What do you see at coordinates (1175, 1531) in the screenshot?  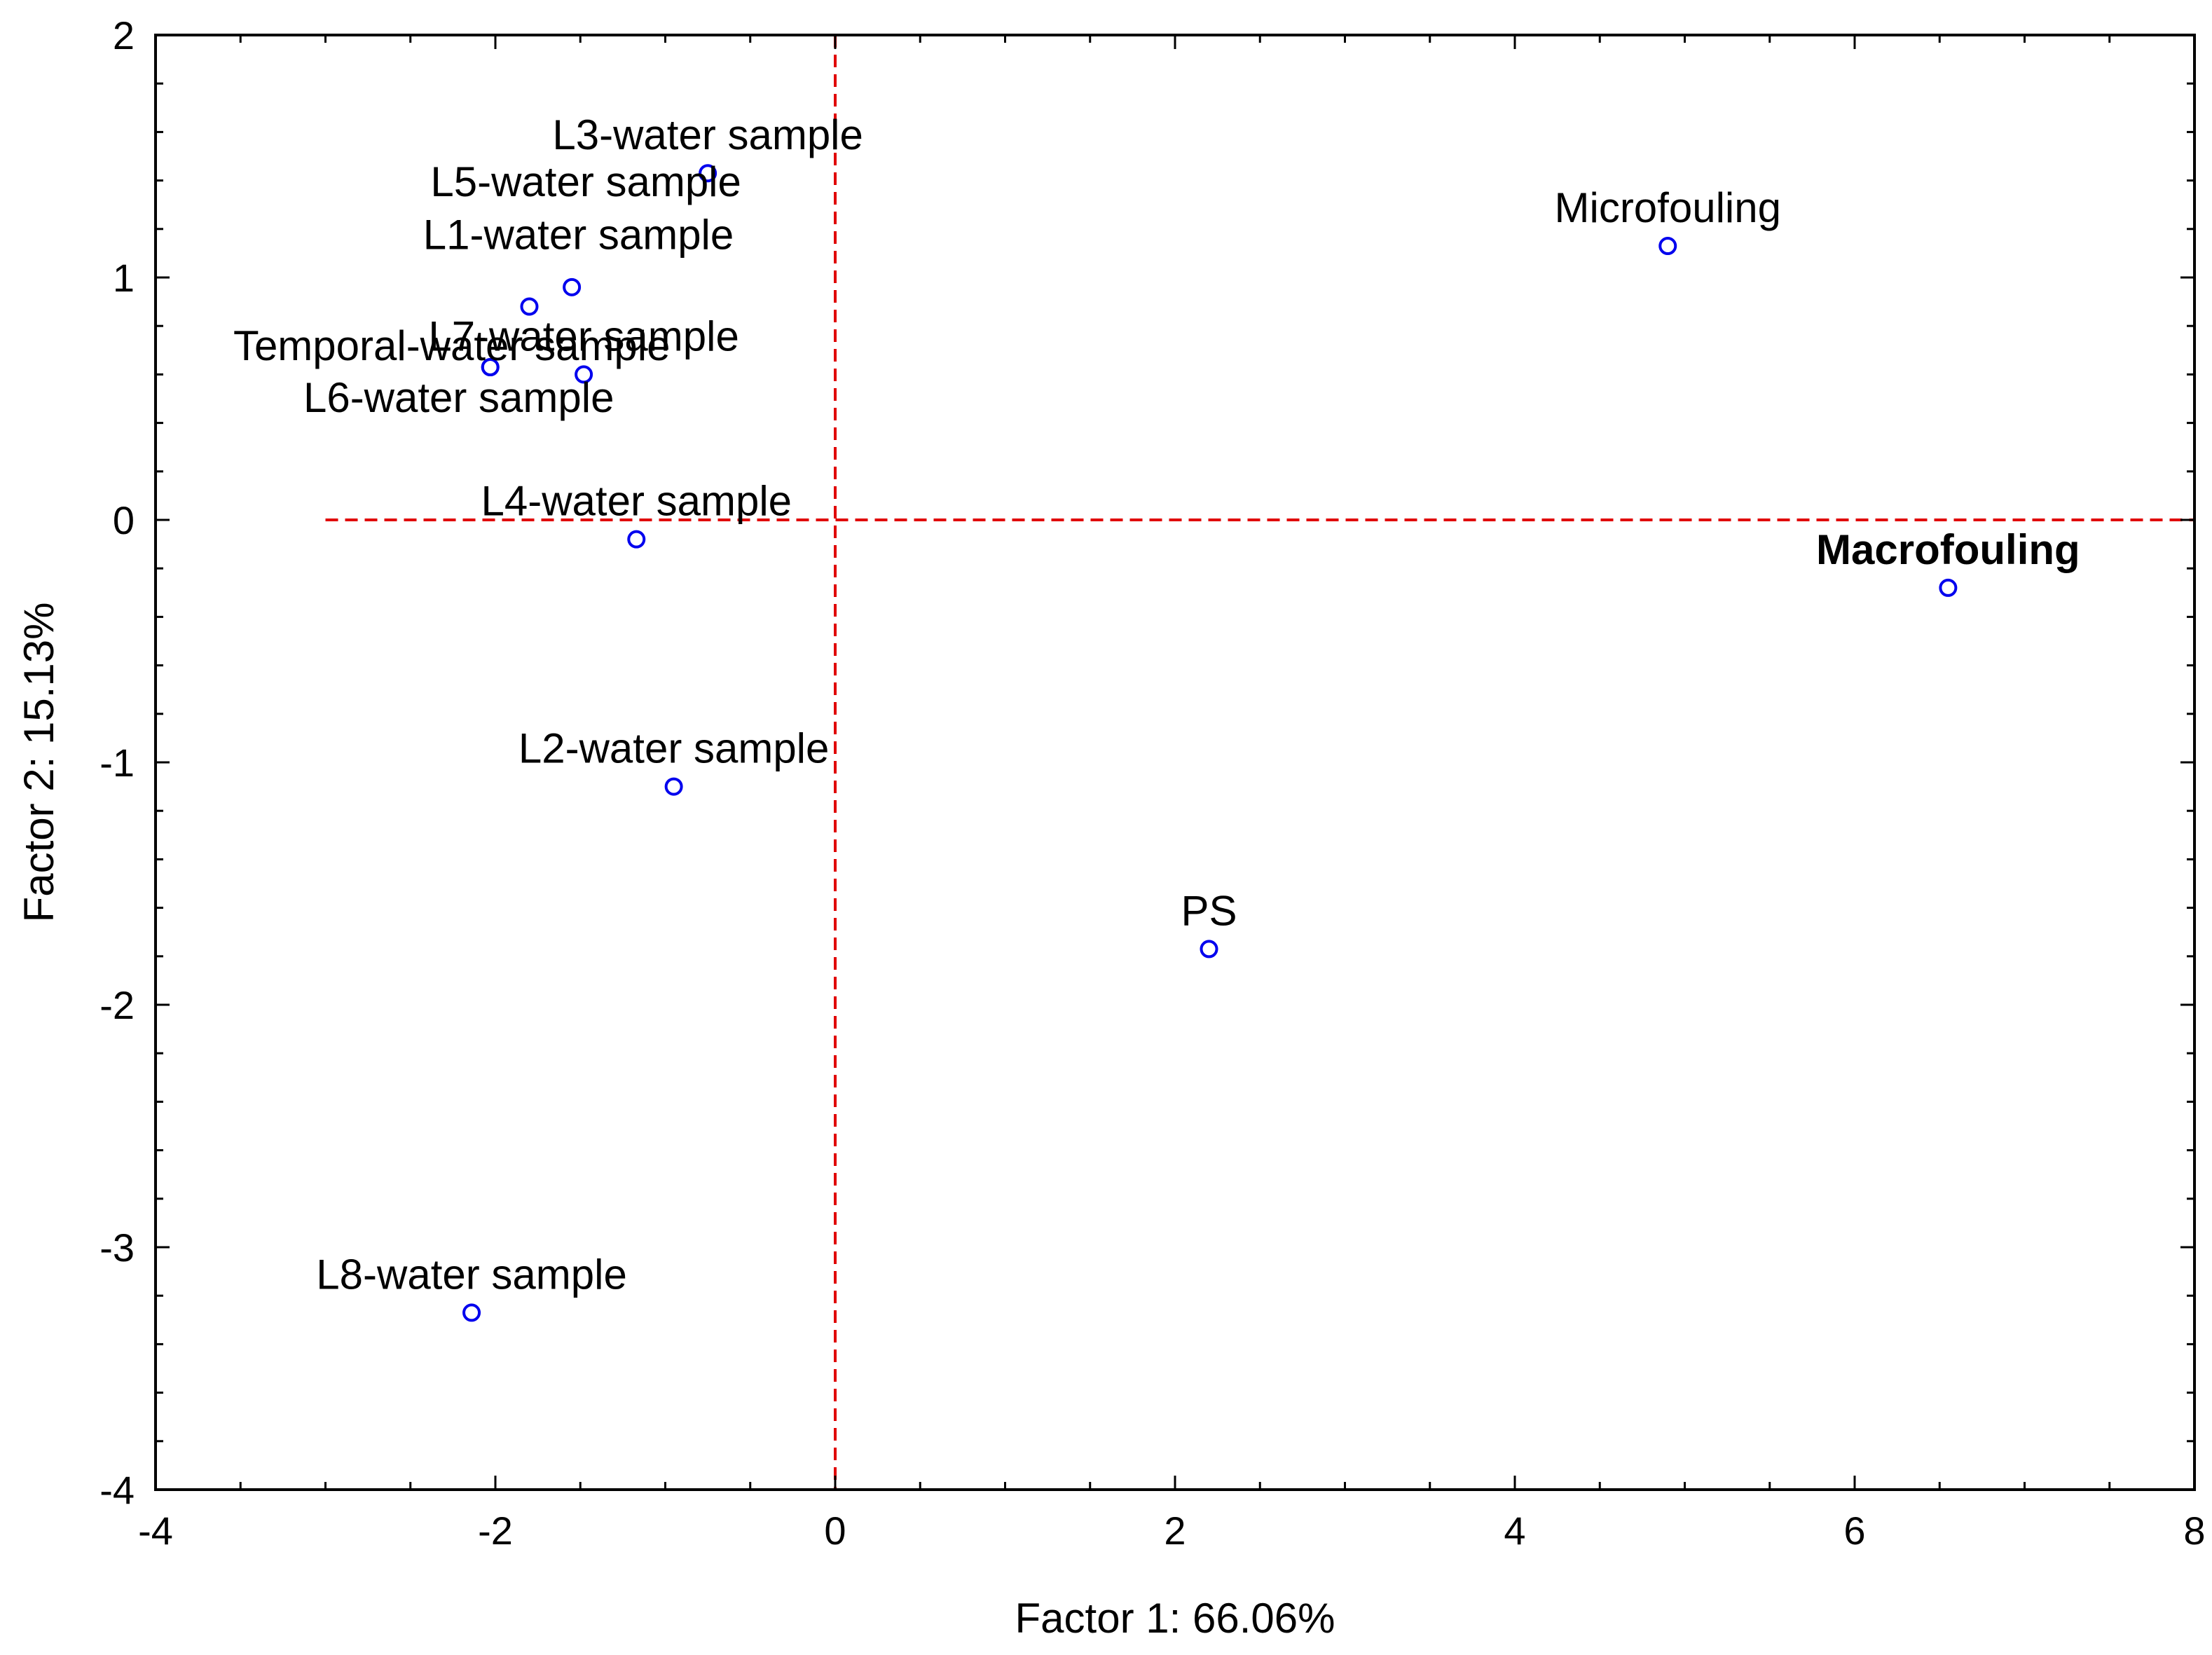 I see `x-tick-label: 2` at bounding box center [1175, 1531].